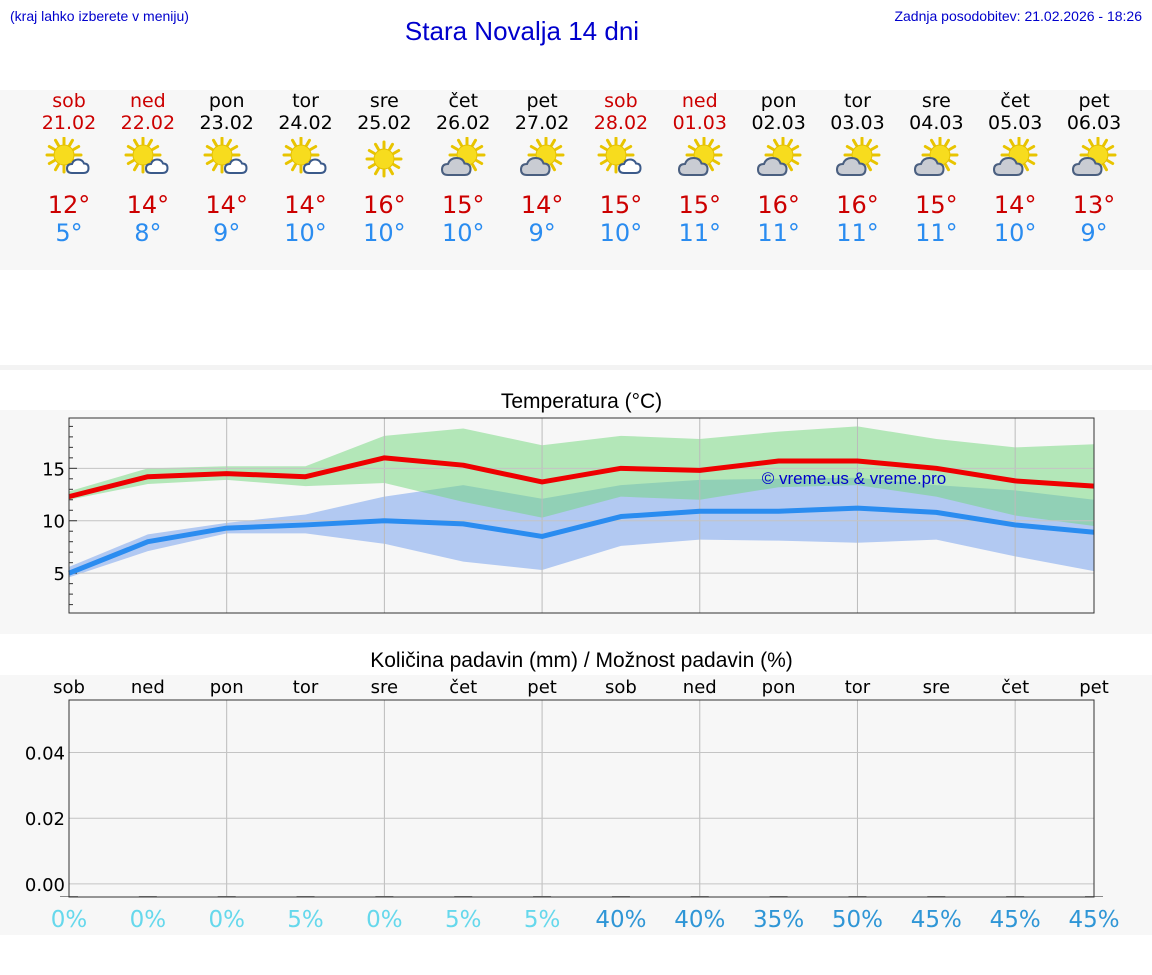 The height and width of the screenshot is (975, 1152). Describe the element at coordinates (581, 477) in the screenshot. I see `max-temperature-line` at that location.